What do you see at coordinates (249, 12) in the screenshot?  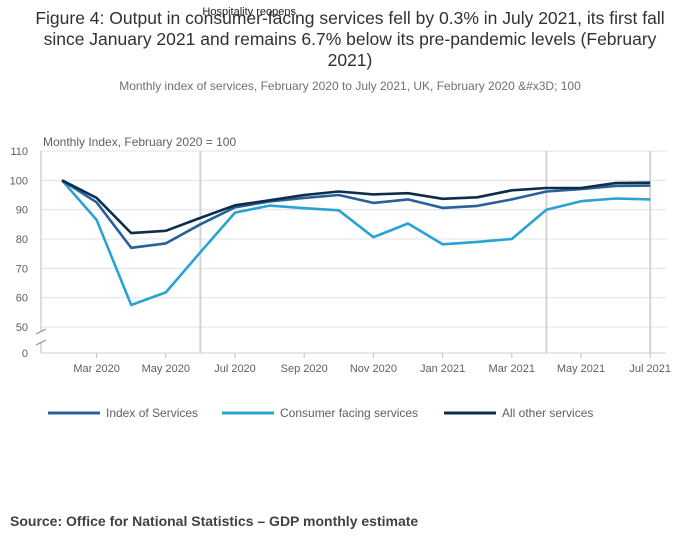 I see `annotation-label: Hospitality reopens` at bounding box center [249, 12].